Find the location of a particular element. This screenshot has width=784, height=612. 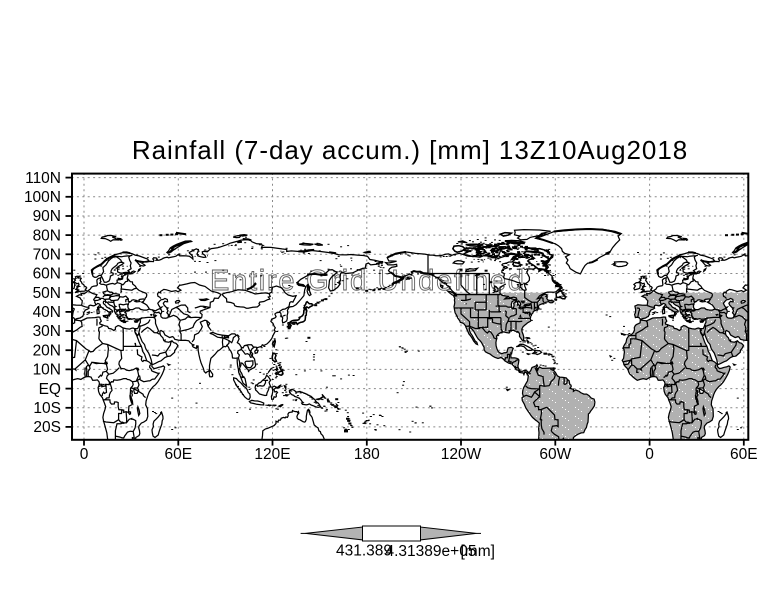

svg-text: 90N is located at coordinates (47, 216).